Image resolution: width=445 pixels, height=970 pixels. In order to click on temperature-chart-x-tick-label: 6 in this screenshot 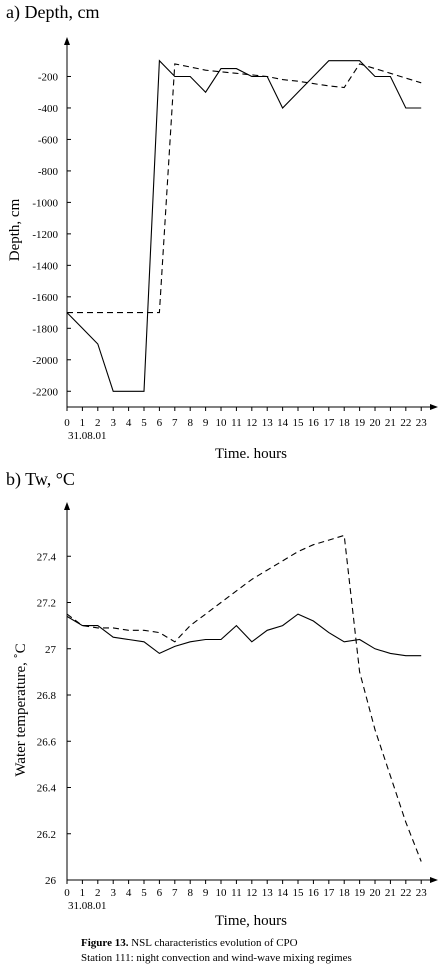, I will do `click(160, 893)`.